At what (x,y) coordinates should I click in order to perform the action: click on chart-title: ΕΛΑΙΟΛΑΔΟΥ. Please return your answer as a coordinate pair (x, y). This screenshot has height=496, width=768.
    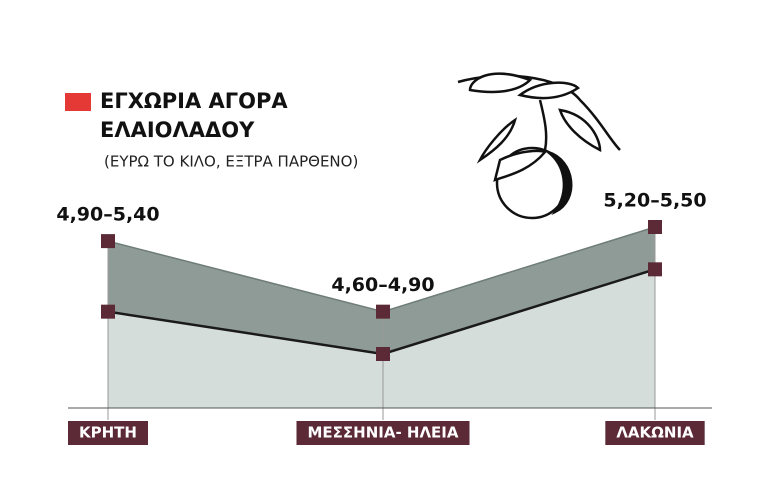
    Looking at the image, I should click on (177, 130).